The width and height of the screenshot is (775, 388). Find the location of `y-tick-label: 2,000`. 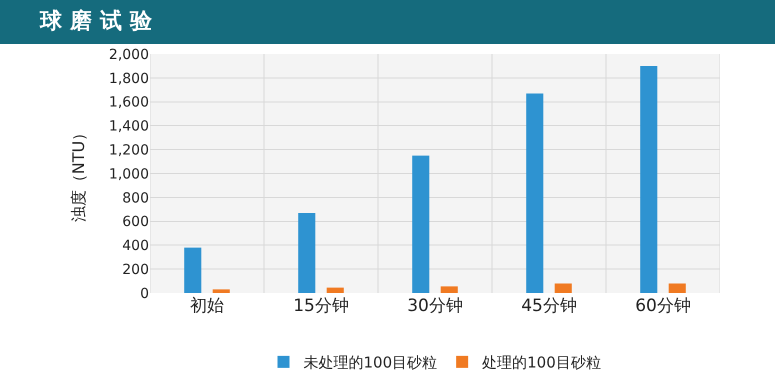

y-tick-label: 2,000 is located at coordinates (128, 54).